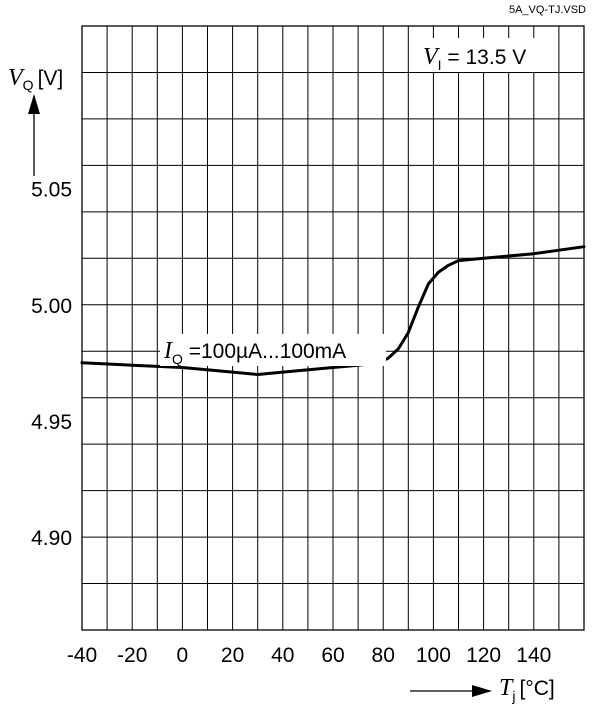  I want to click on x-tick-label: 80, so click(383, 655).